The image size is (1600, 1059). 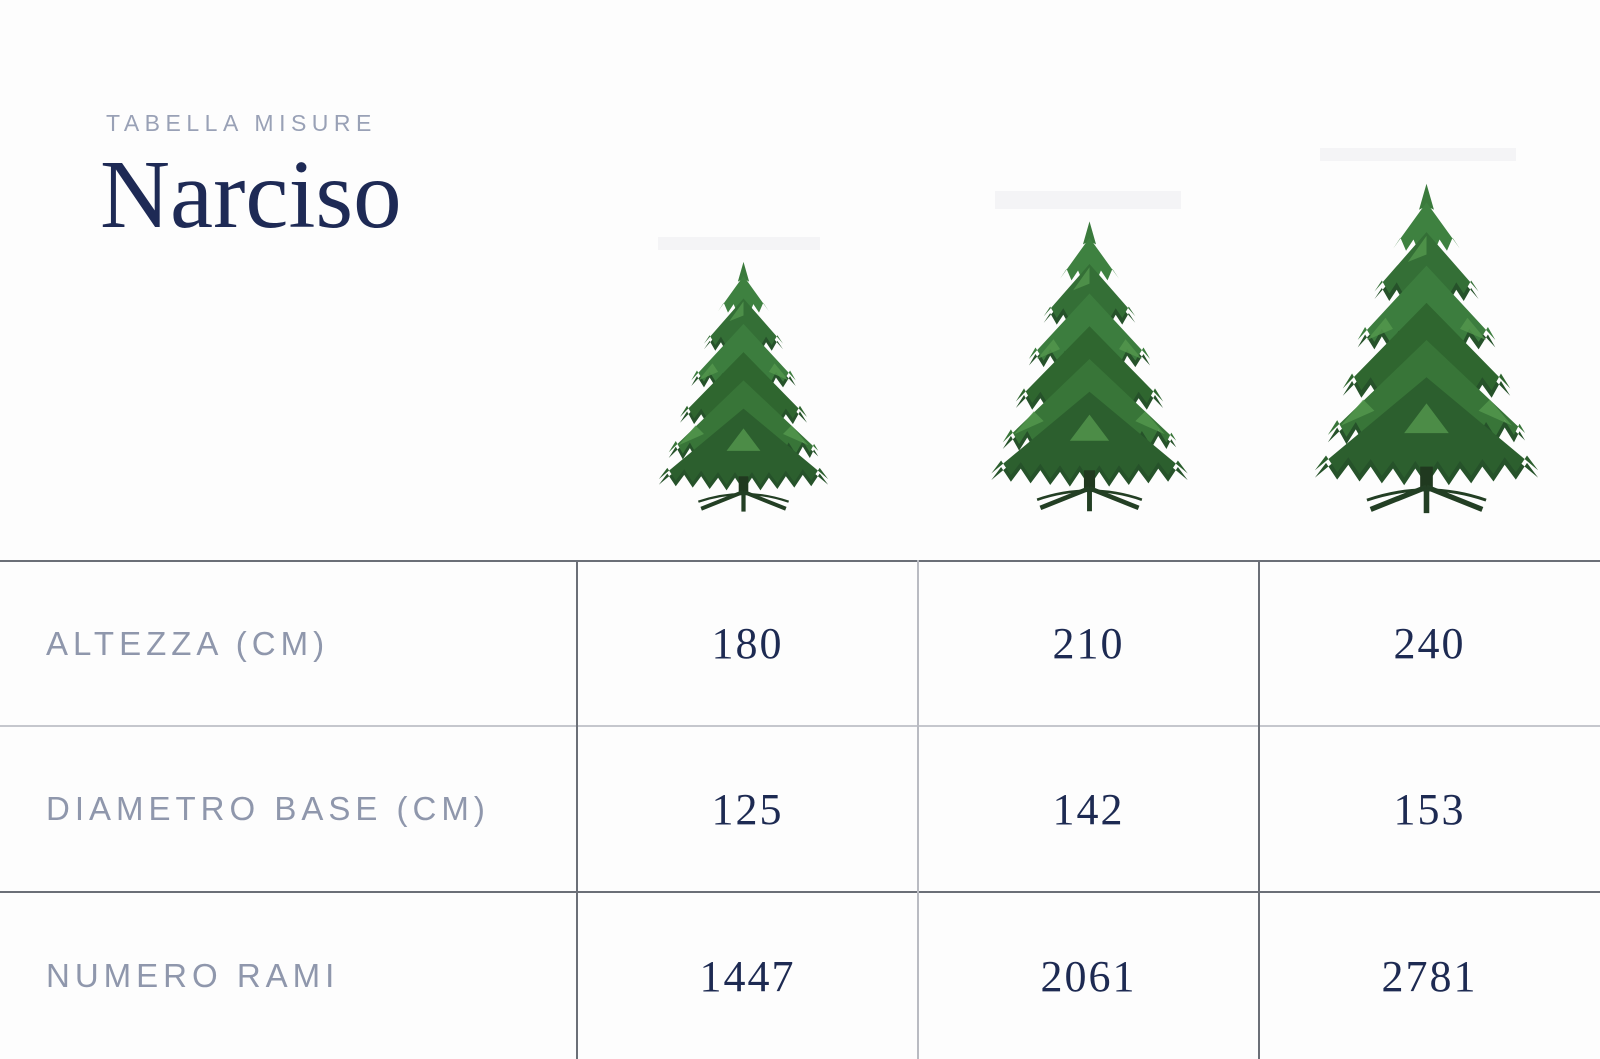 I want to click on cell-diametro-153: 153, so click(x=1429, y=809).